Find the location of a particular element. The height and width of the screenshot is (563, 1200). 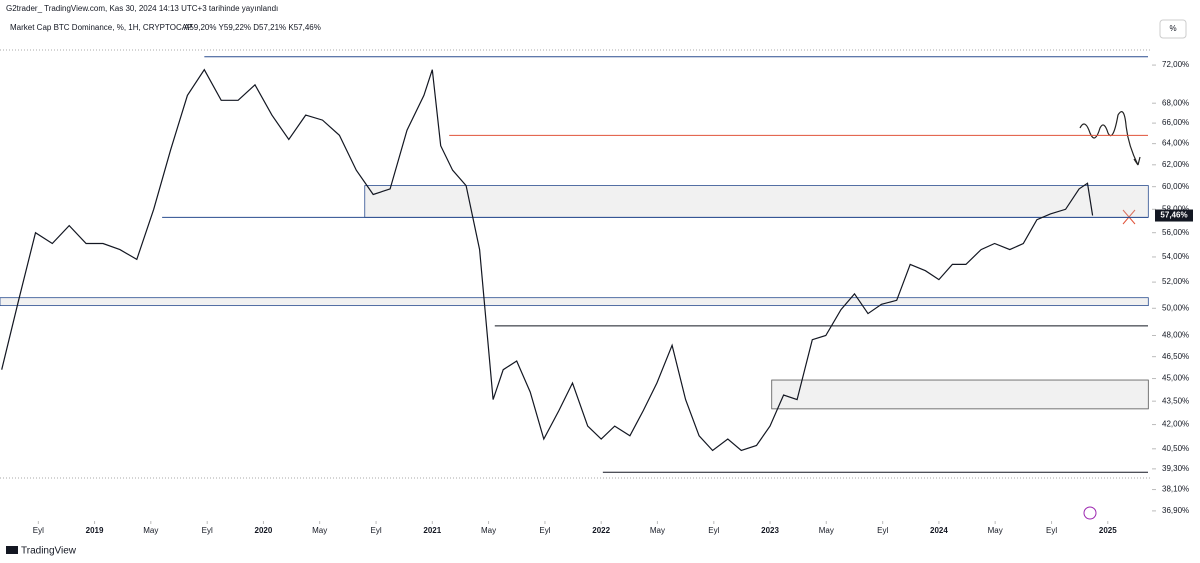

y-tick-label: 46,50% is located at coordinates (1175, 356).